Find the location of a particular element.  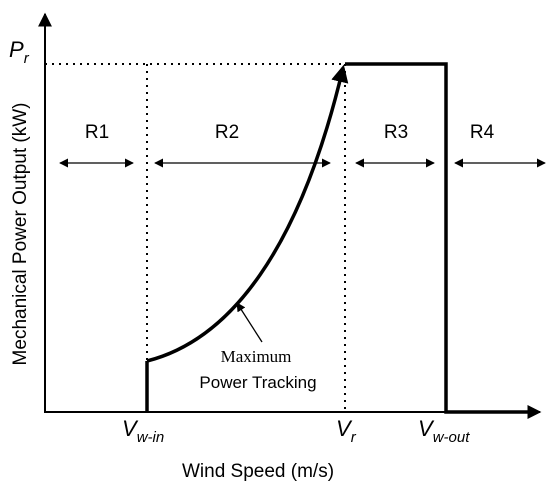

region-label-r4: R4 is located at coordinates (482, 132).